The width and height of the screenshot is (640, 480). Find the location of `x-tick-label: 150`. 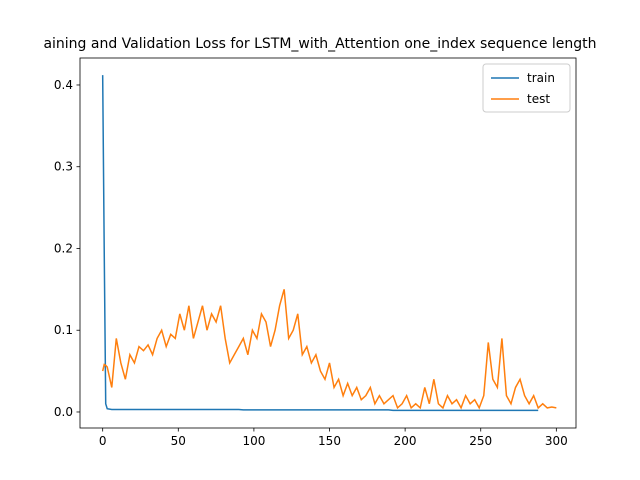

x-tick-label: 150 is located at coordinates (329, 441).